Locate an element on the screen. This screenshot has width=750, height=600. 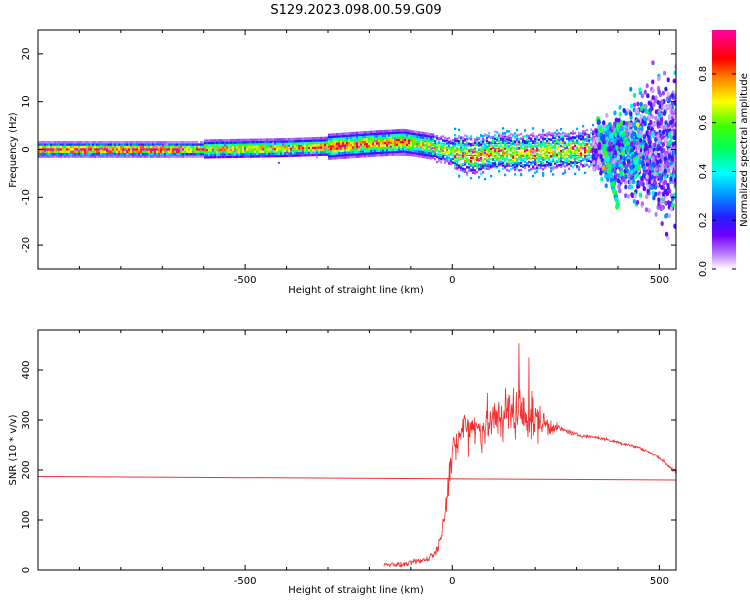
snr-y-tick-label: 300 is located at coordinates (26, 419).